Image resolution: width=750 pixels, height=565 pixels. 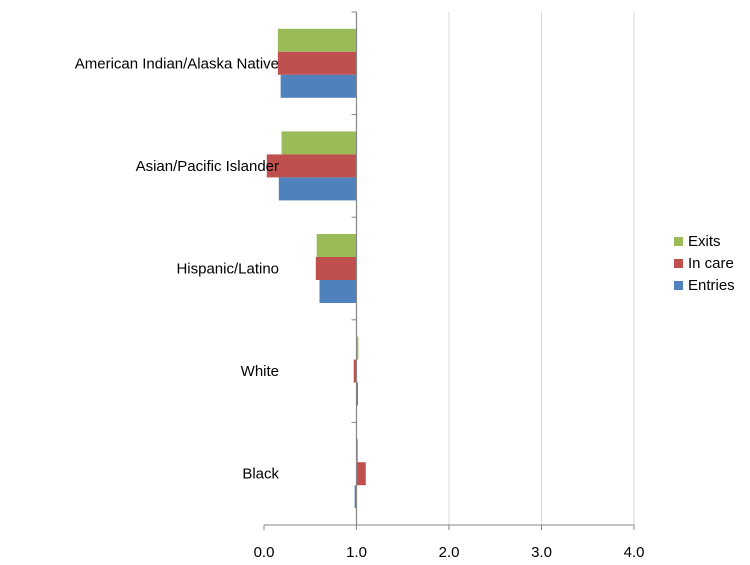 I want to click on category-label: Asian/Pacific Islander, so click(x=207, y=166).